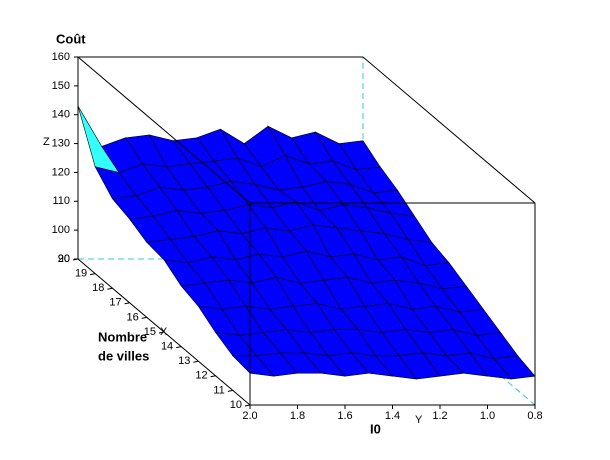 This screenshot has width=610, height=460. I want to click on z-tick-label: 100, so click(61, 230).